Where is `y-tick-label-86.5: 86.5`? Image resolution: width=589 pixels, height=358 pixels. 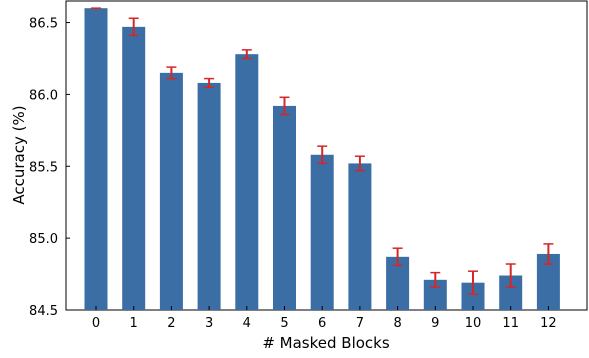
y-tick-label-86.5: 86.5 is located at coordinates (43, 24).